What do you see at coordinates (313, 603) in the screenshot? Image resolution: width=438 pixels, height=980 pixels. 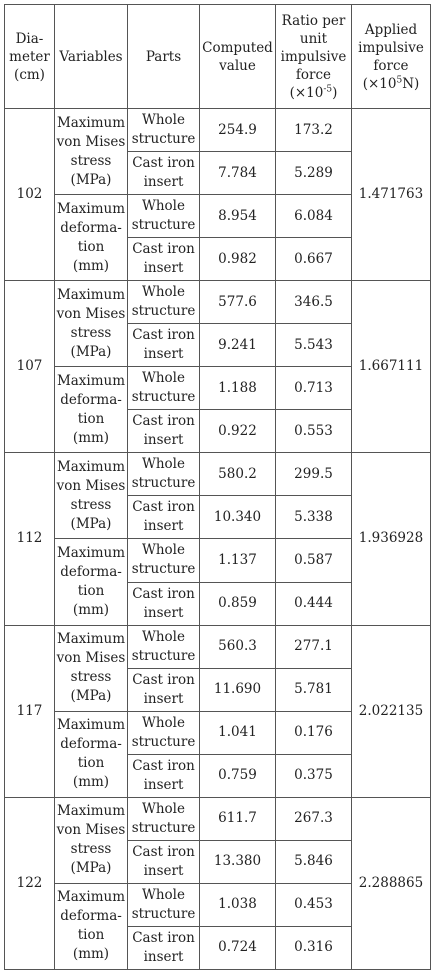 I see `ratio-cell: 0.444` at bounding box center [313, 603].